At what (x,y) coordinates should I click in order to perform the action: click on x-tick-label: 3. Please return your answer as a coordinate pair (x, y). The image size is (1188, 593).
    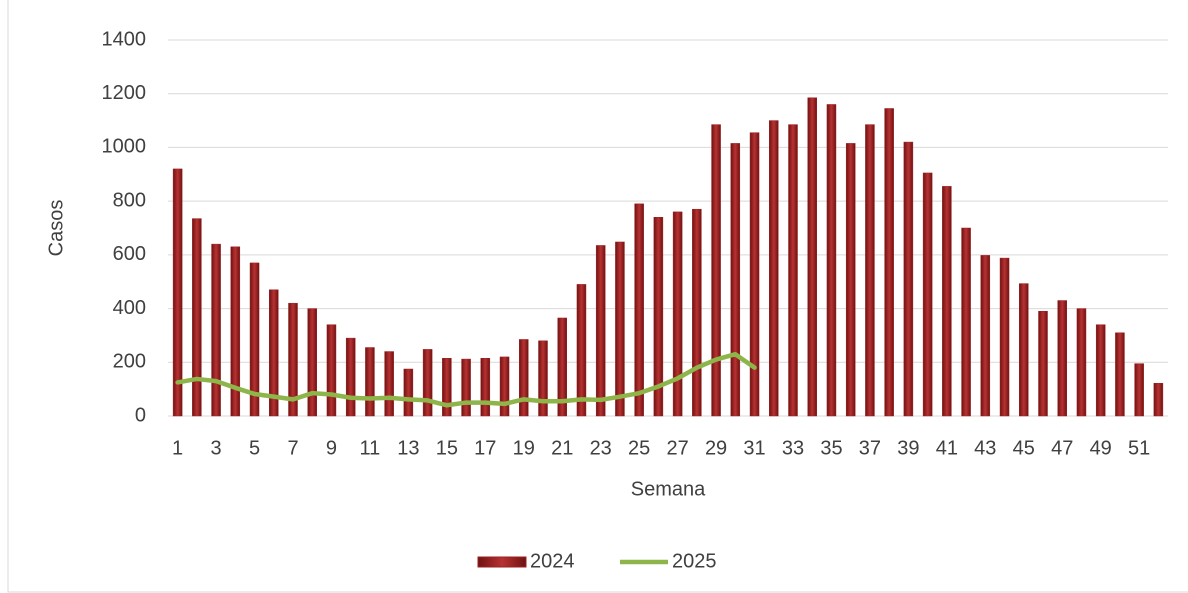
    Looking at the image, I should click on (216, 448).